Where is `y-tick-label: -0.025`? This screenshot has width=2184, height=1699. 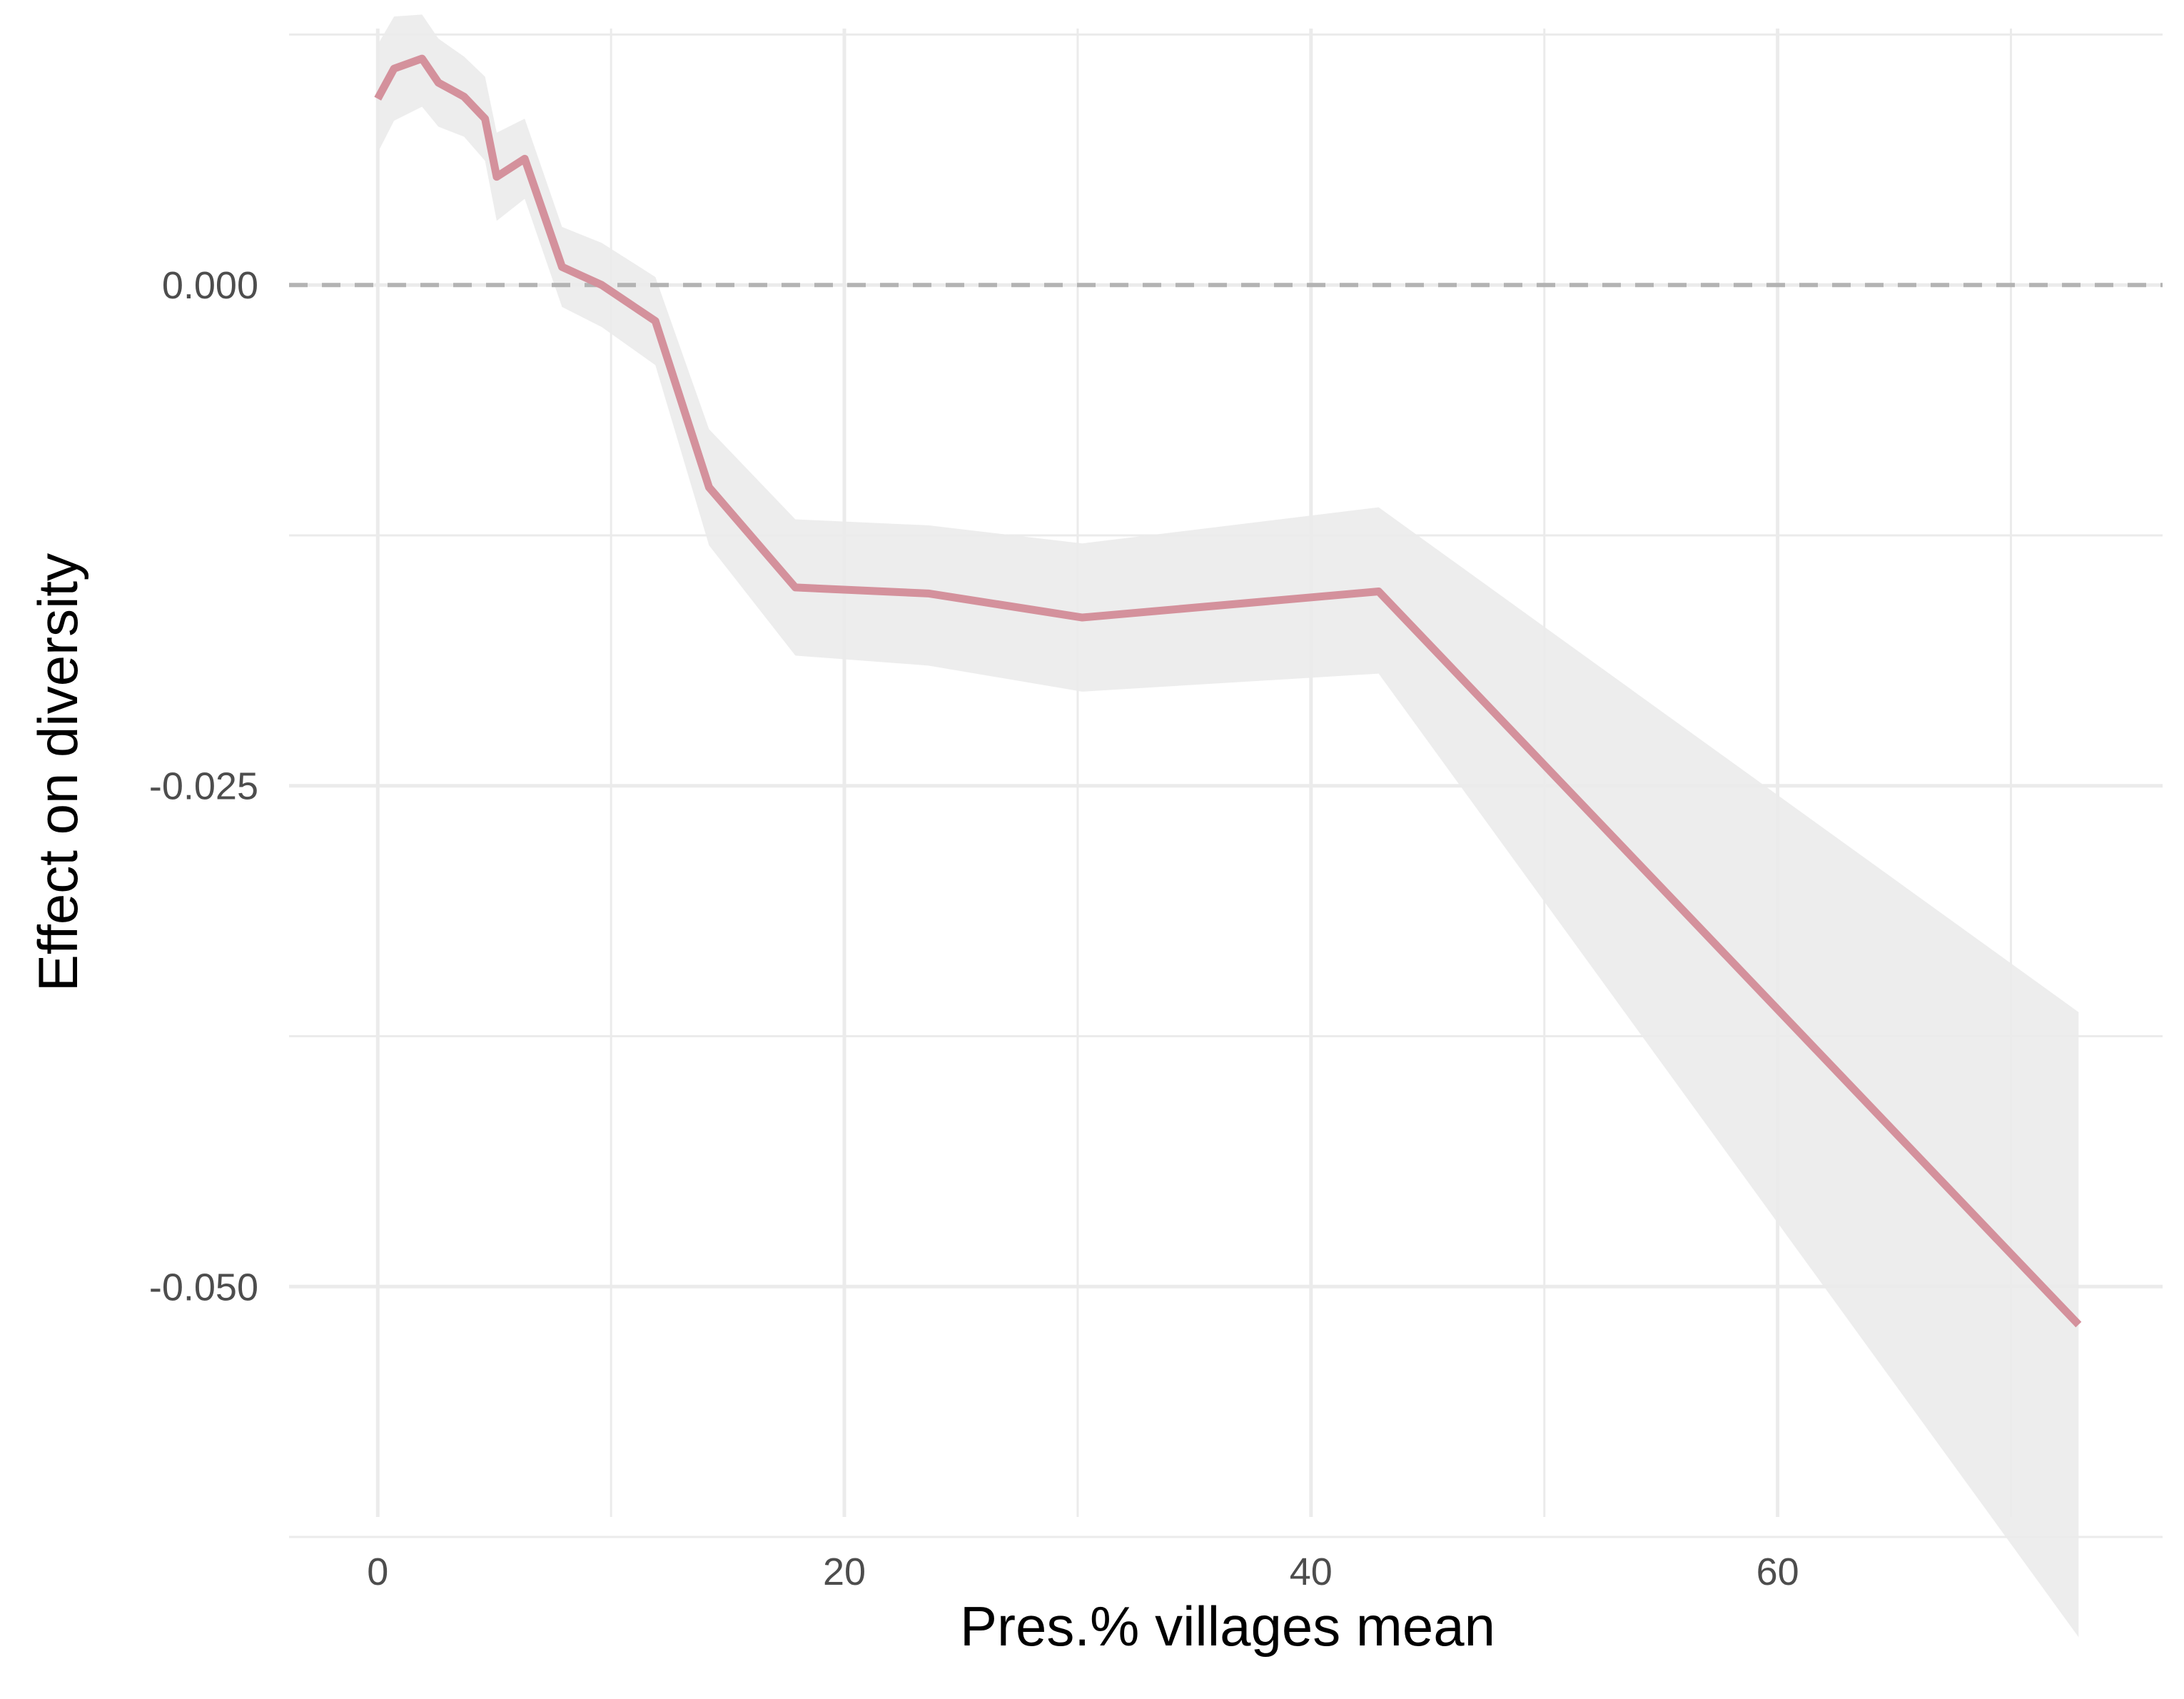
y-tick-label: -0.025 is located at coordinates (203, 786).